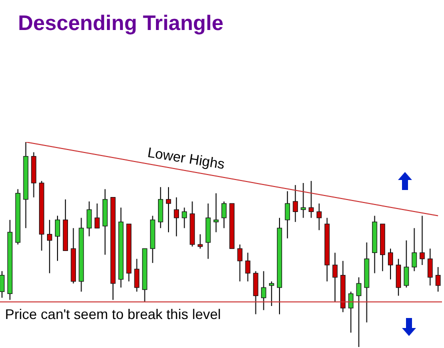 This screenshot has height=348, width=444. What do you see at coordinates (121, 24) in the screenshot?
I see `chart-title: Descending Triangle` at bounding box center [121, 24].